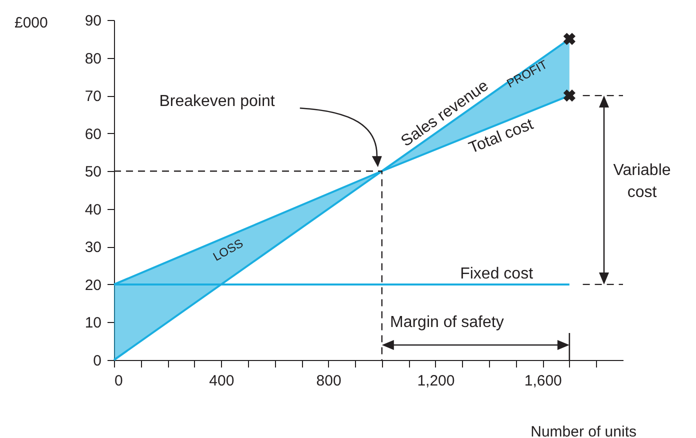  I want to click on annotation: Margin of safety, so click(447, 322).